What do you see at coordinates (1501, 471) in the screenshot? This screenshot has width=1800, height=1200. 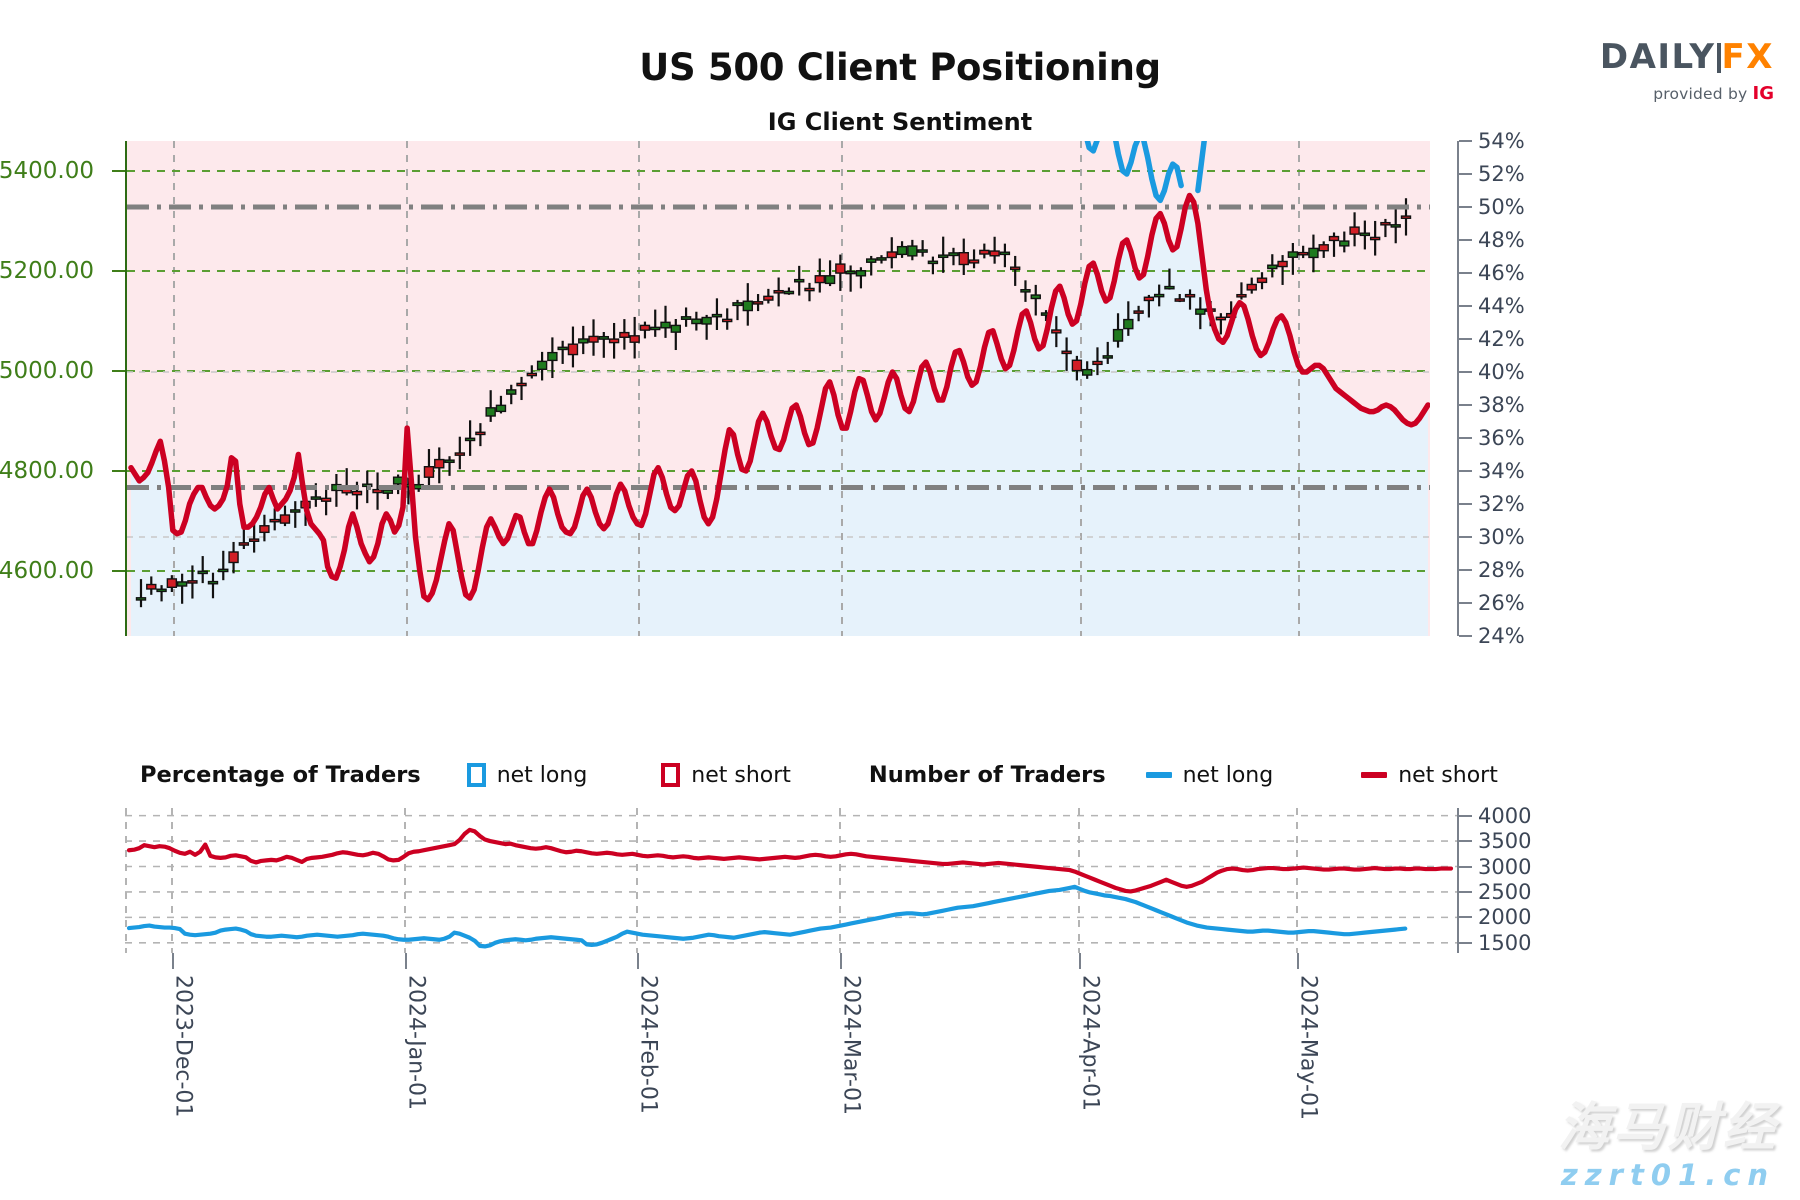 I see `percent-axis-tick-label: 34%` at bounding box center [1501, 471].